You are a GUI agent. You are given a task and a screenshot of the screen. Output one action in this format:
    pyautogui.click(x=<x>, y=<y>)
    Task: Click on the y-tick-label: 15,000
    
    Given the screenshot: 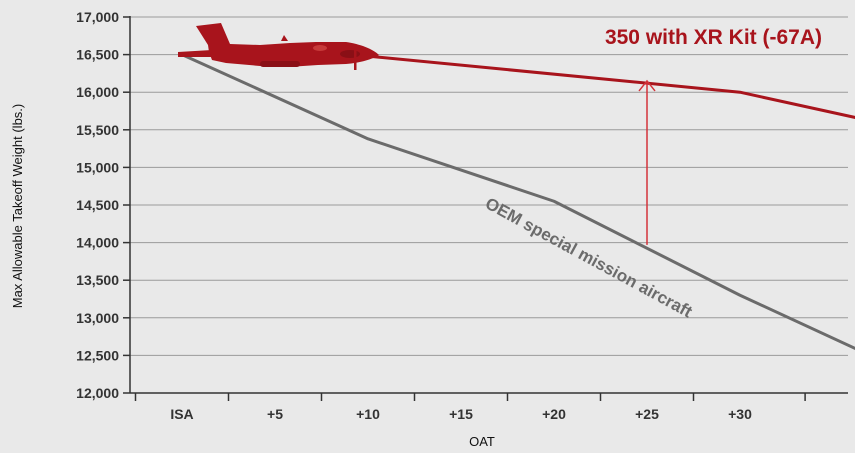 What is the action you would take?
    pyautogui.click(x=97, y=167)
    